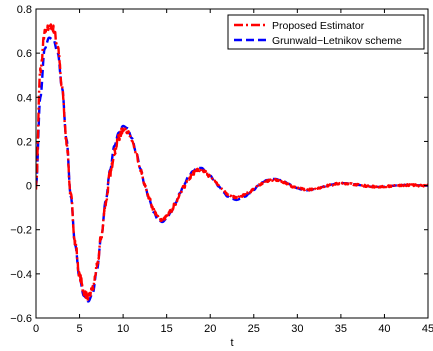  I want to click on y-tick-label: 0.2, so click(24, 142).